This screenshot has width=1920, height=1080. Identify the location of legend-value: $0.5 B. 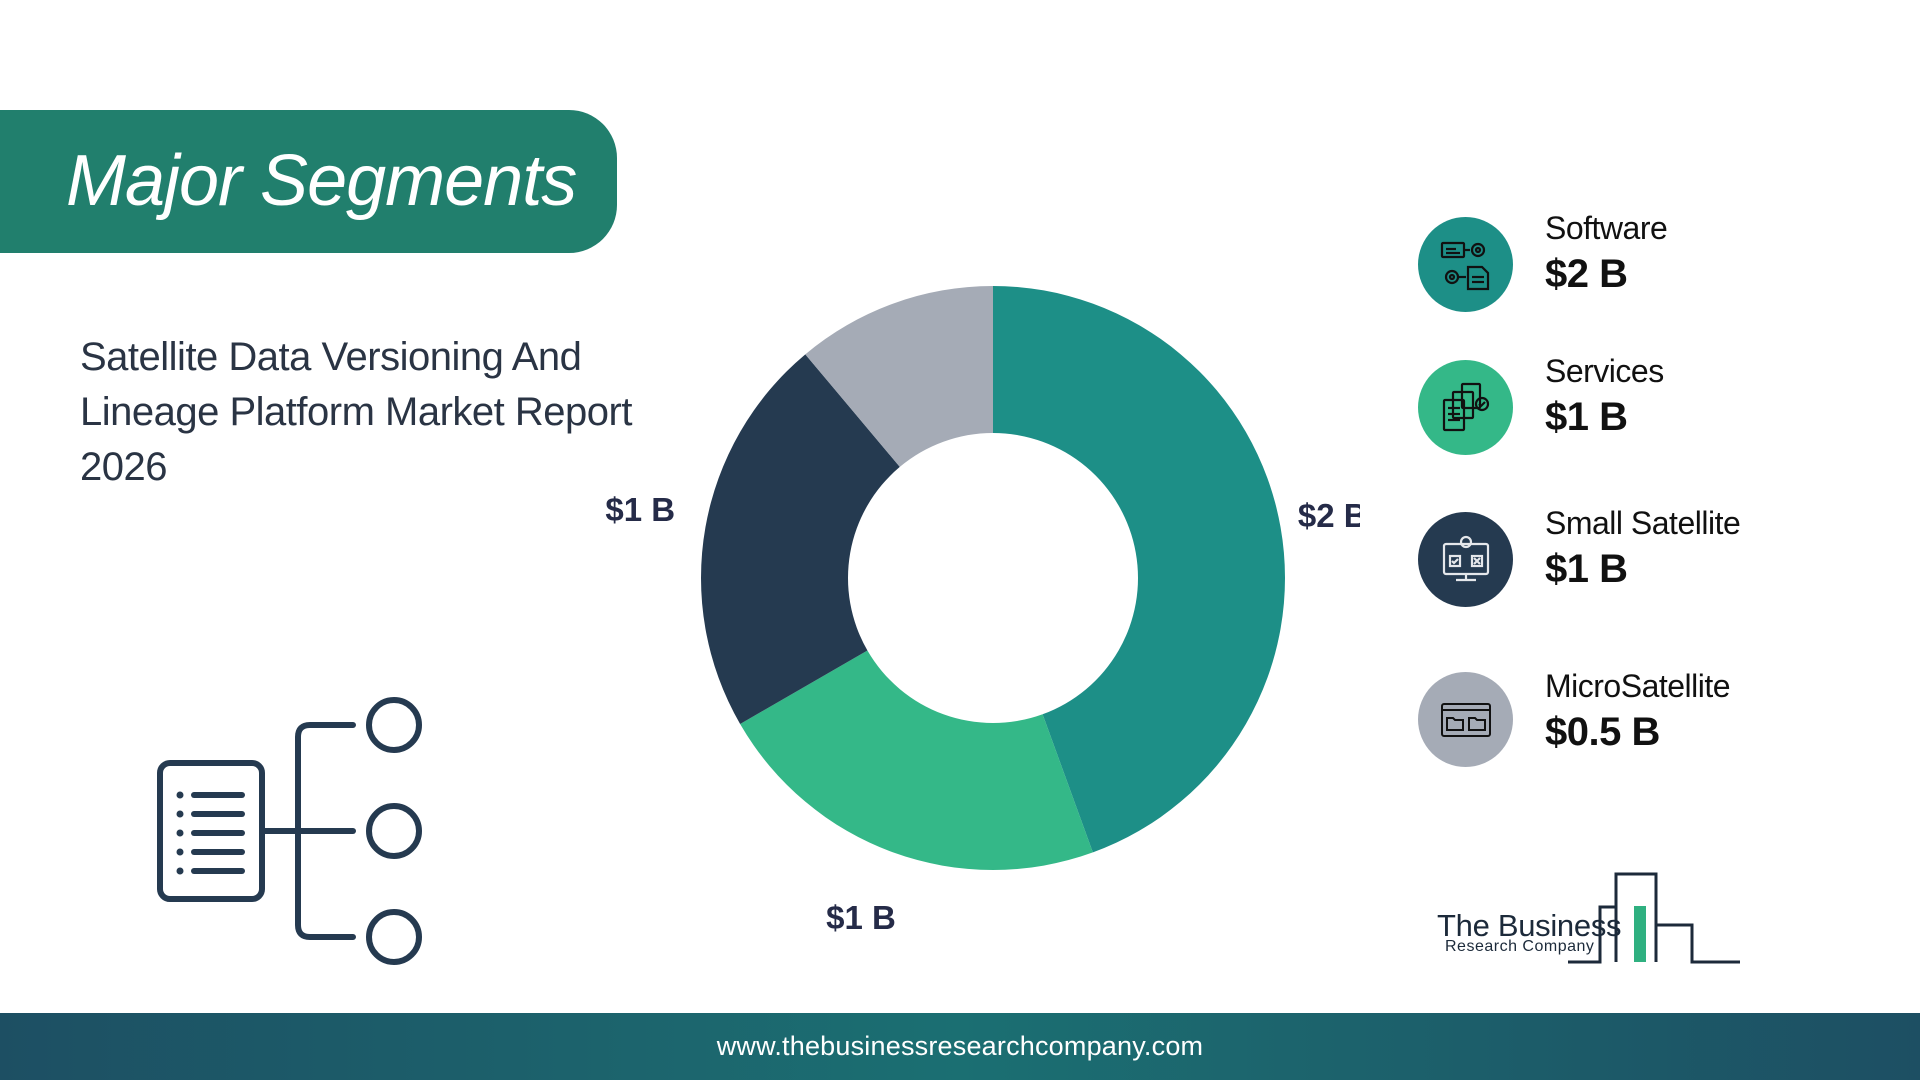
(1602, 732).